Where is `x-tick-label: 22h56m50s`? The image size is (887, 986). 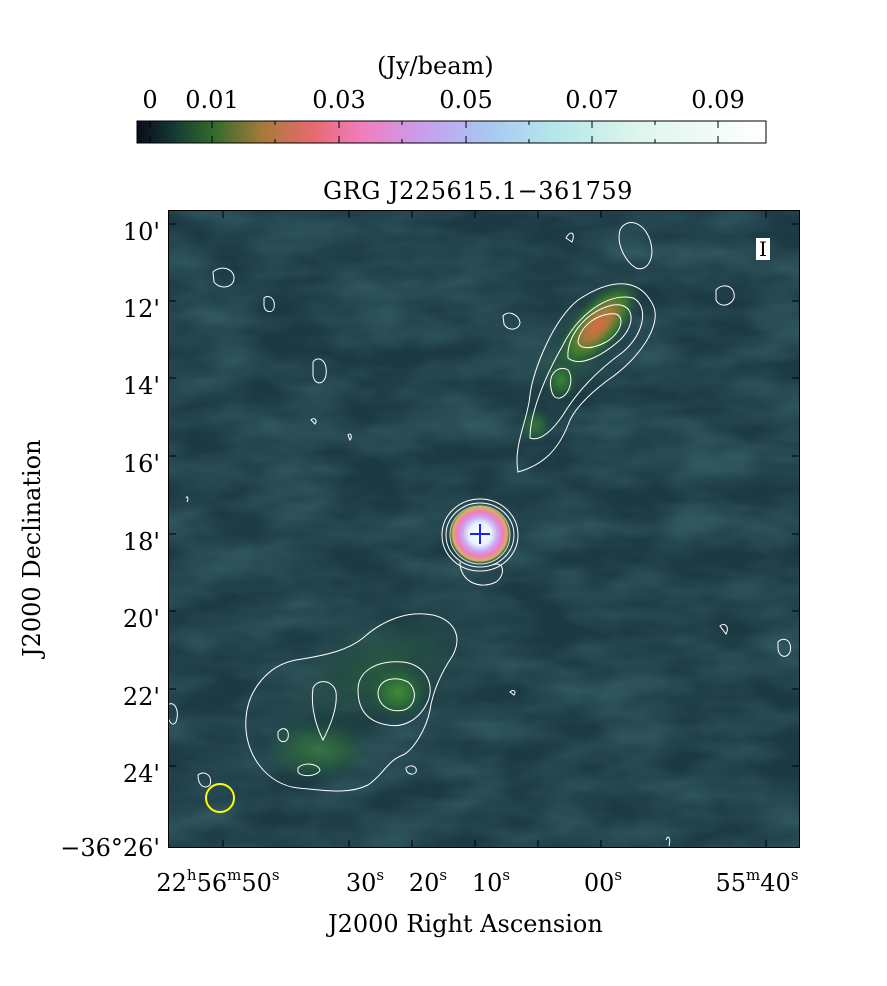
x-tick-label: 22h56m50s is located at coordinates (218, 881).